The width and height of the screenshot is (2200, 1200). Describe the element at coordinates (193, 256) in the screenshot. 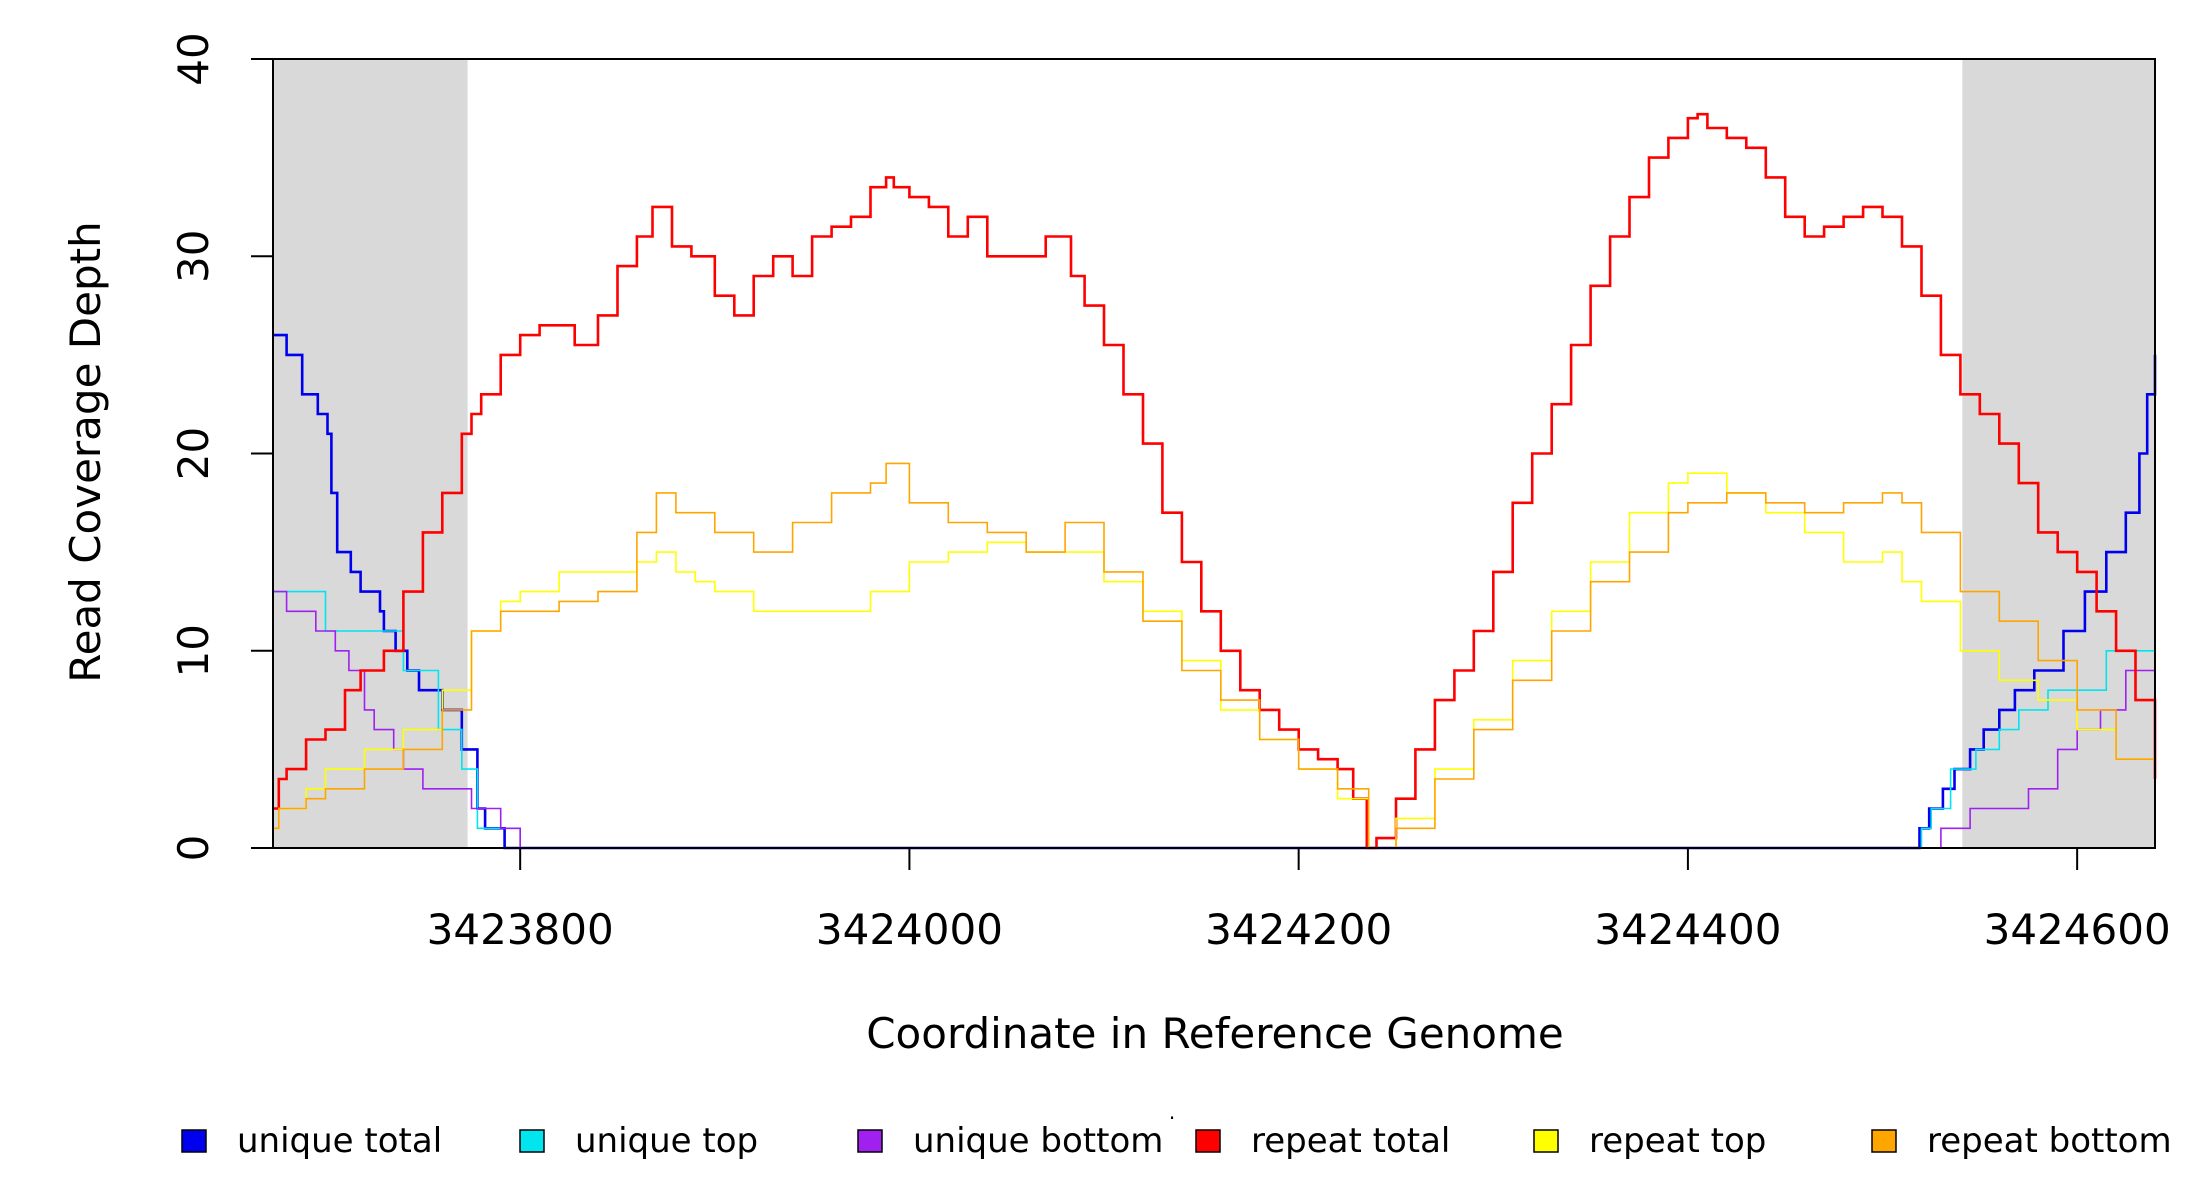

I see `y-tick-label-30: 30` at that location.